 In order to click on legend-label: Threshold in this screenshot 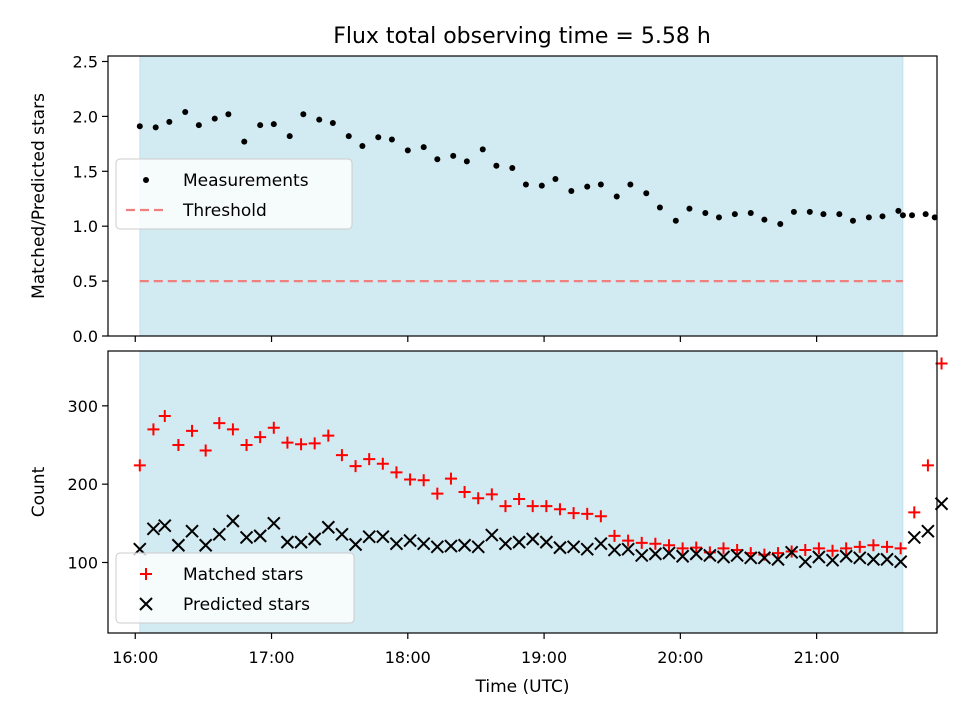, I will do `click(224, 211)`.